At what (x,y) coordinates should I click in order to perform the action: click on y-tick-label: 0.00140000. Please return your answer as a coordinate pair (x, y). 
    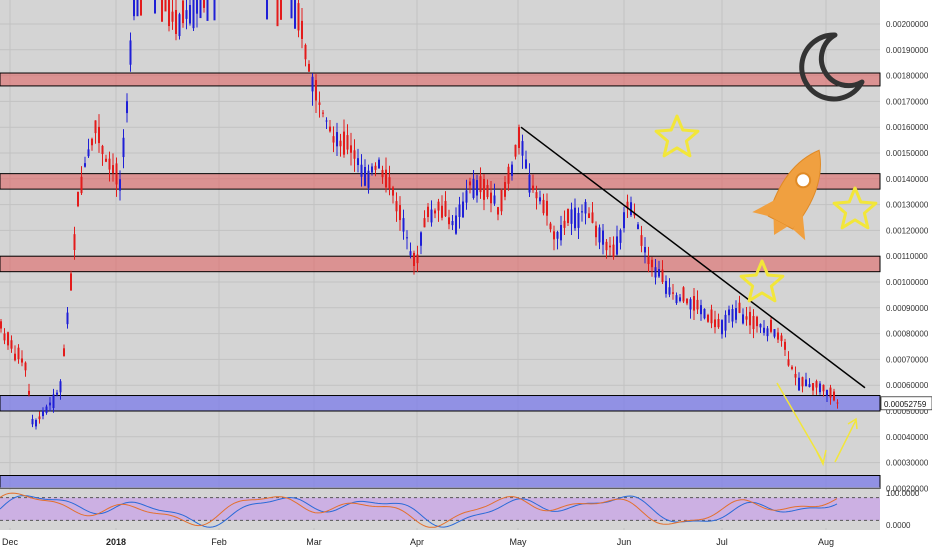
    Looking at the image, I should click on (907, 179).